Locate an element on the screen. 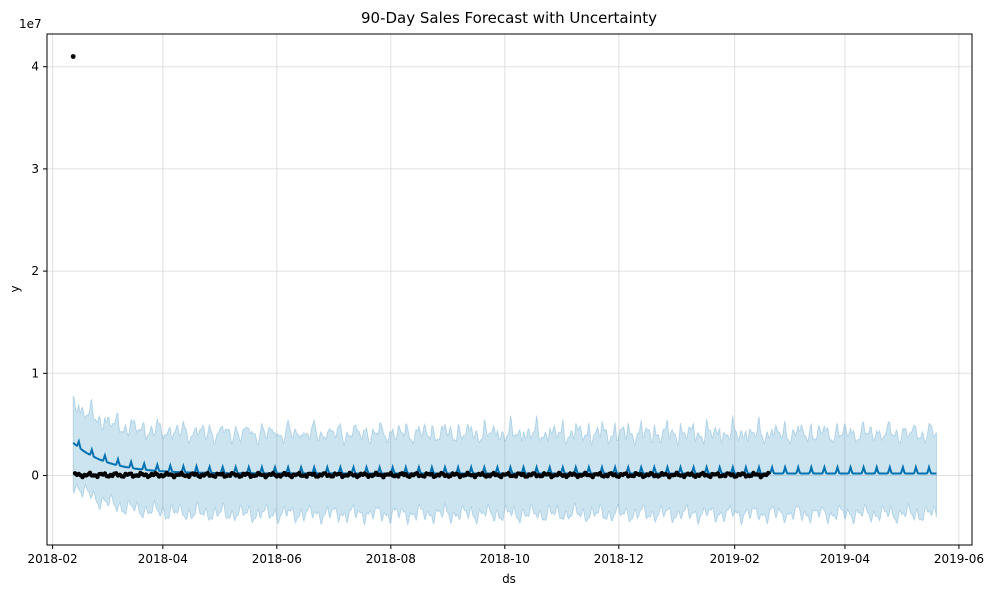 Image resolution: width=986 pixels, height=597 pixels. x-tick-label: 2018-08 is located at coordinates (391, 559).